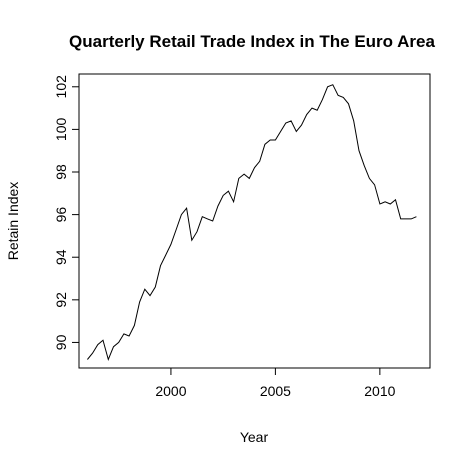  Describe the element at coordinates (13, 221) in the screenshot. I see `y-axis-label: Retain Index` at that location.